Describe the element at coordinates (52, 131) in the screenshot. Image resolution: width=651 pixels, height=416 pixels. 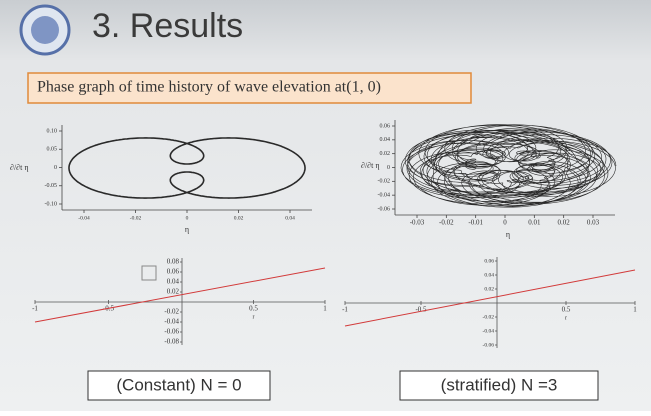
I see `y-tick-label: 0.10` at that location.